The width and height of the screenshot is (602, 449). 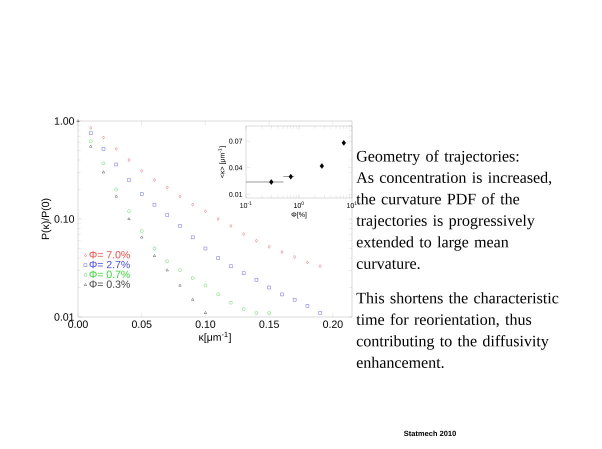 What do you see at coordinates (215, 337) in the screenshot?
I see `x-axis-title: κ[μm$^{-1}$]` at bounding box center [215, 337].